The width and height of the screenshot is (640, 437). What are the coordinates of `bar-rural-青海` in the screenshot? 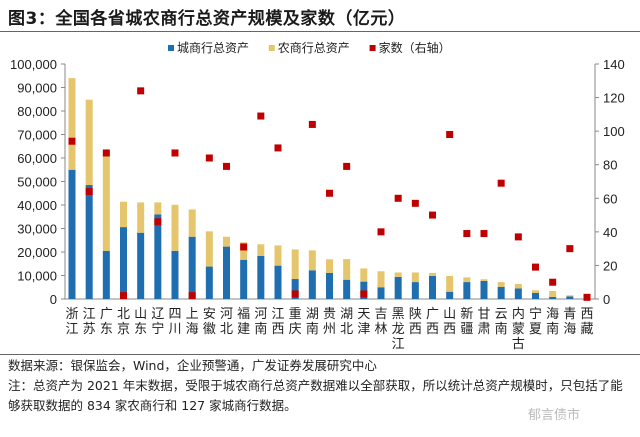 It's located at (570, 296).